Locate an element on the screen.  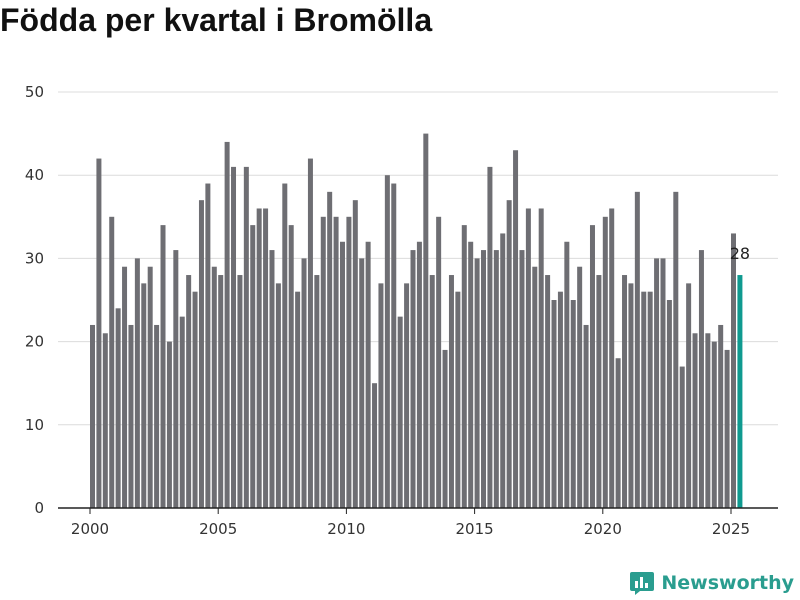
x-axis is located at coordinates (418, 510).